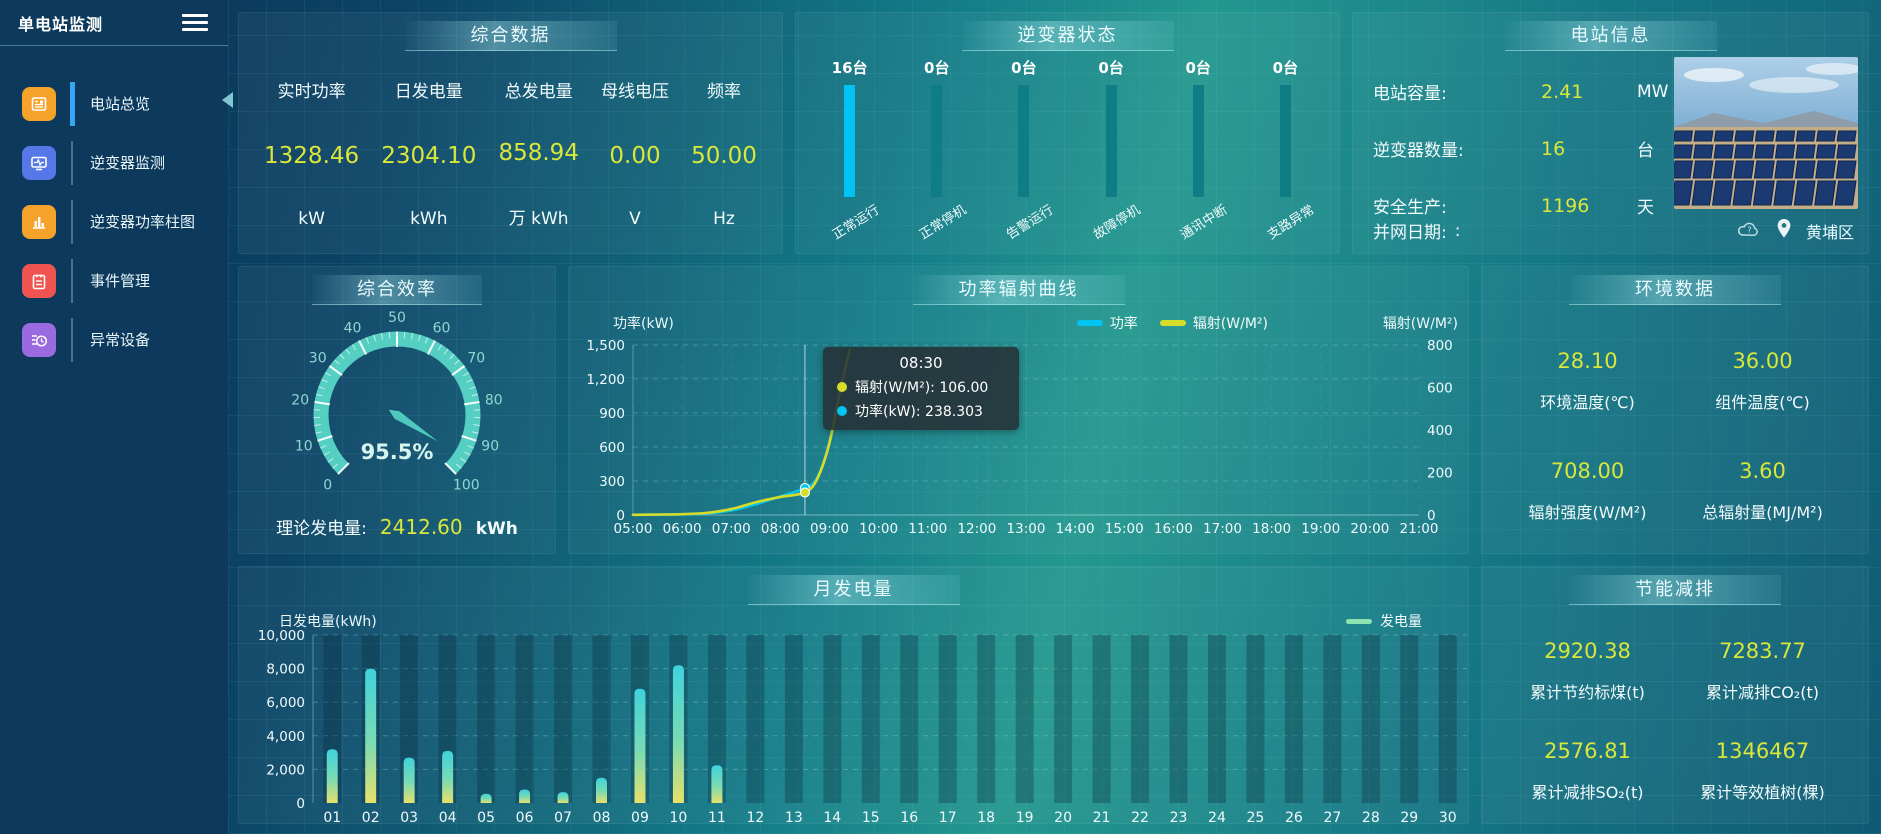 This screenshot has height=834, width=1881. I want to click on inverter-status-item: 0台 通讯中断, so click(1198, 153).